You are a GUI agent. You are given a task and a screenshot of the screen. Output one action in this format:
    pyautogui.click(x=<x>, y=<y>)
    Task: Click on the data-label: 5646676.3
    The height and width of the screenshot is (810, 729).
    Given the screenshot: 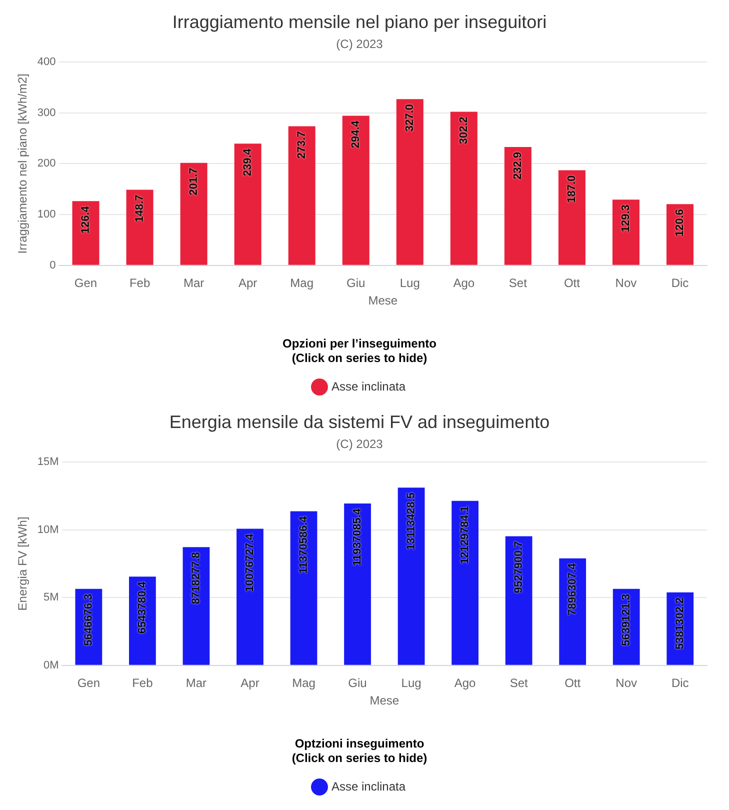 What is the action you would take?
    pyautogui.click(x=88, y=620)
    